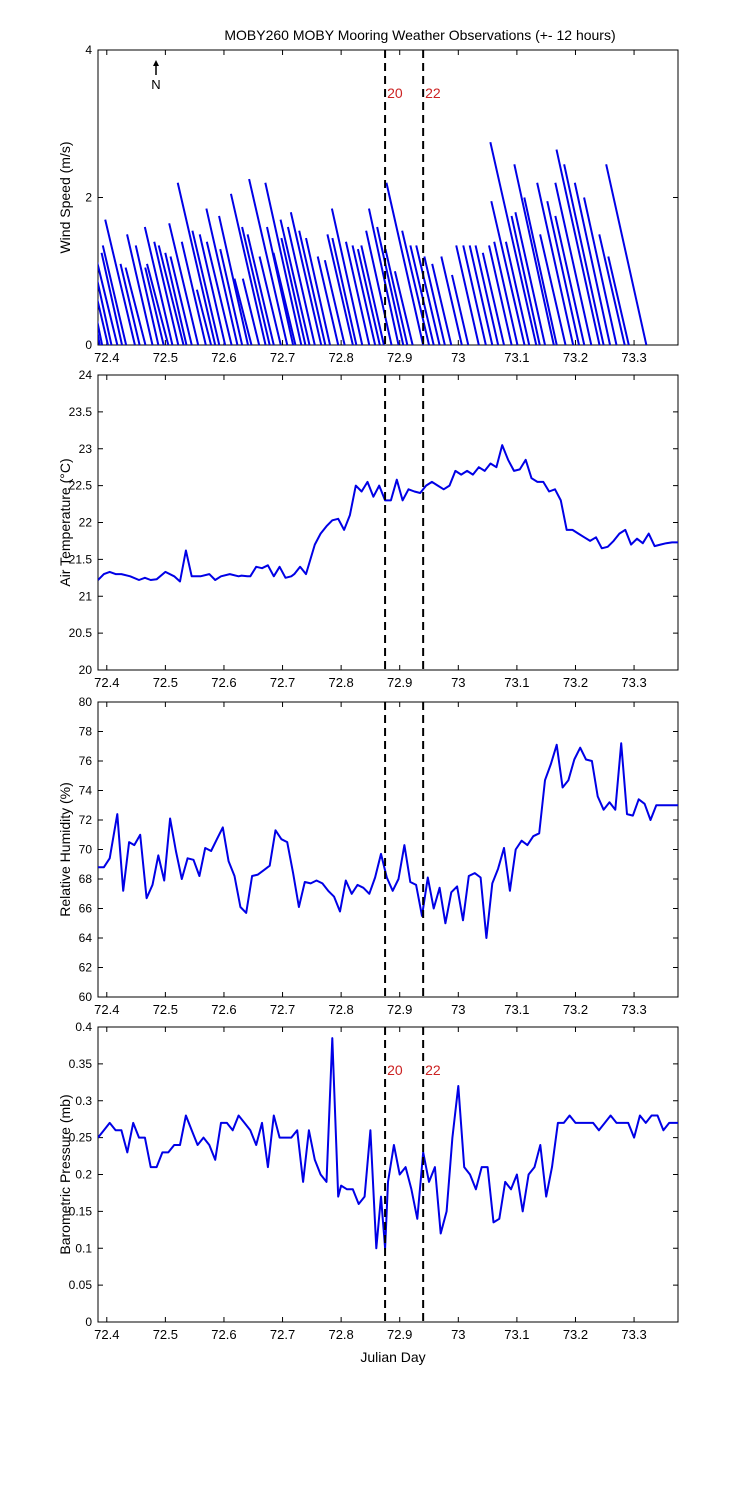 This screenshot has width=750, height=1500. What do you see at coordinates (86, 909) in the screenshot?
I see `y-tick-label: 66` at bounding box center [86, 909].